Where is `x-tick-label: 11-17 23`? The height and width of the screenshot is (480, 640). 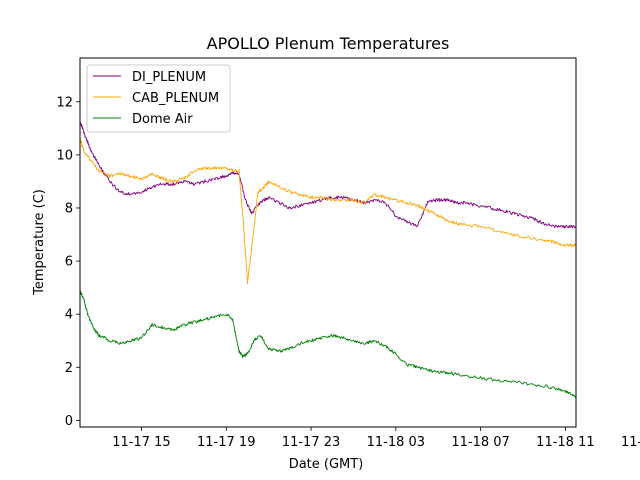 x-tick-label: 11-17 23 is located at coordinates (311, 442).